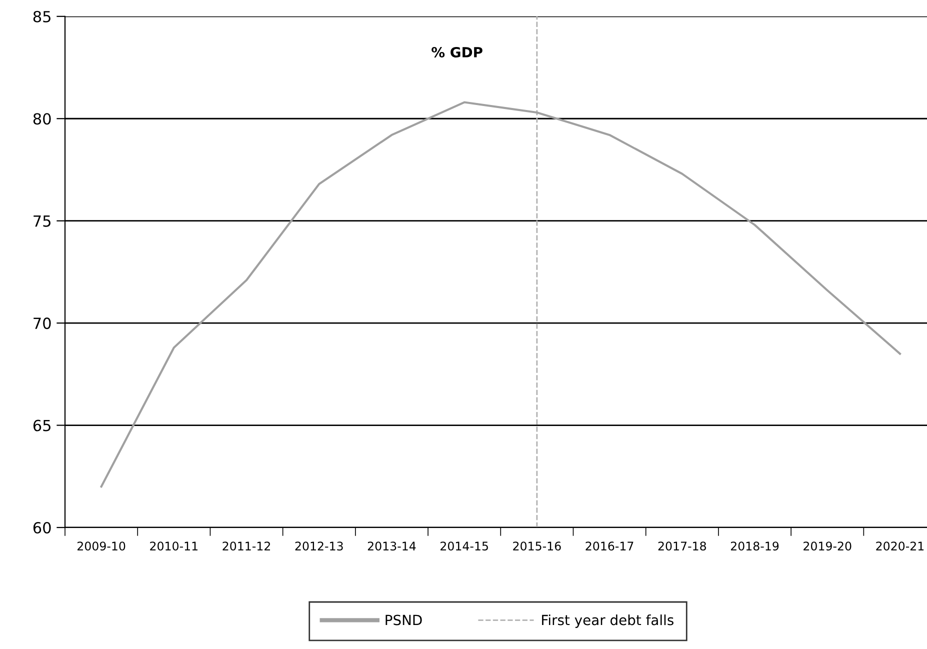  What do you see at coordinates (246, 546) in the screenshot?
I see `x-tick-label: 2011-12` at bounding box center [246, 546].